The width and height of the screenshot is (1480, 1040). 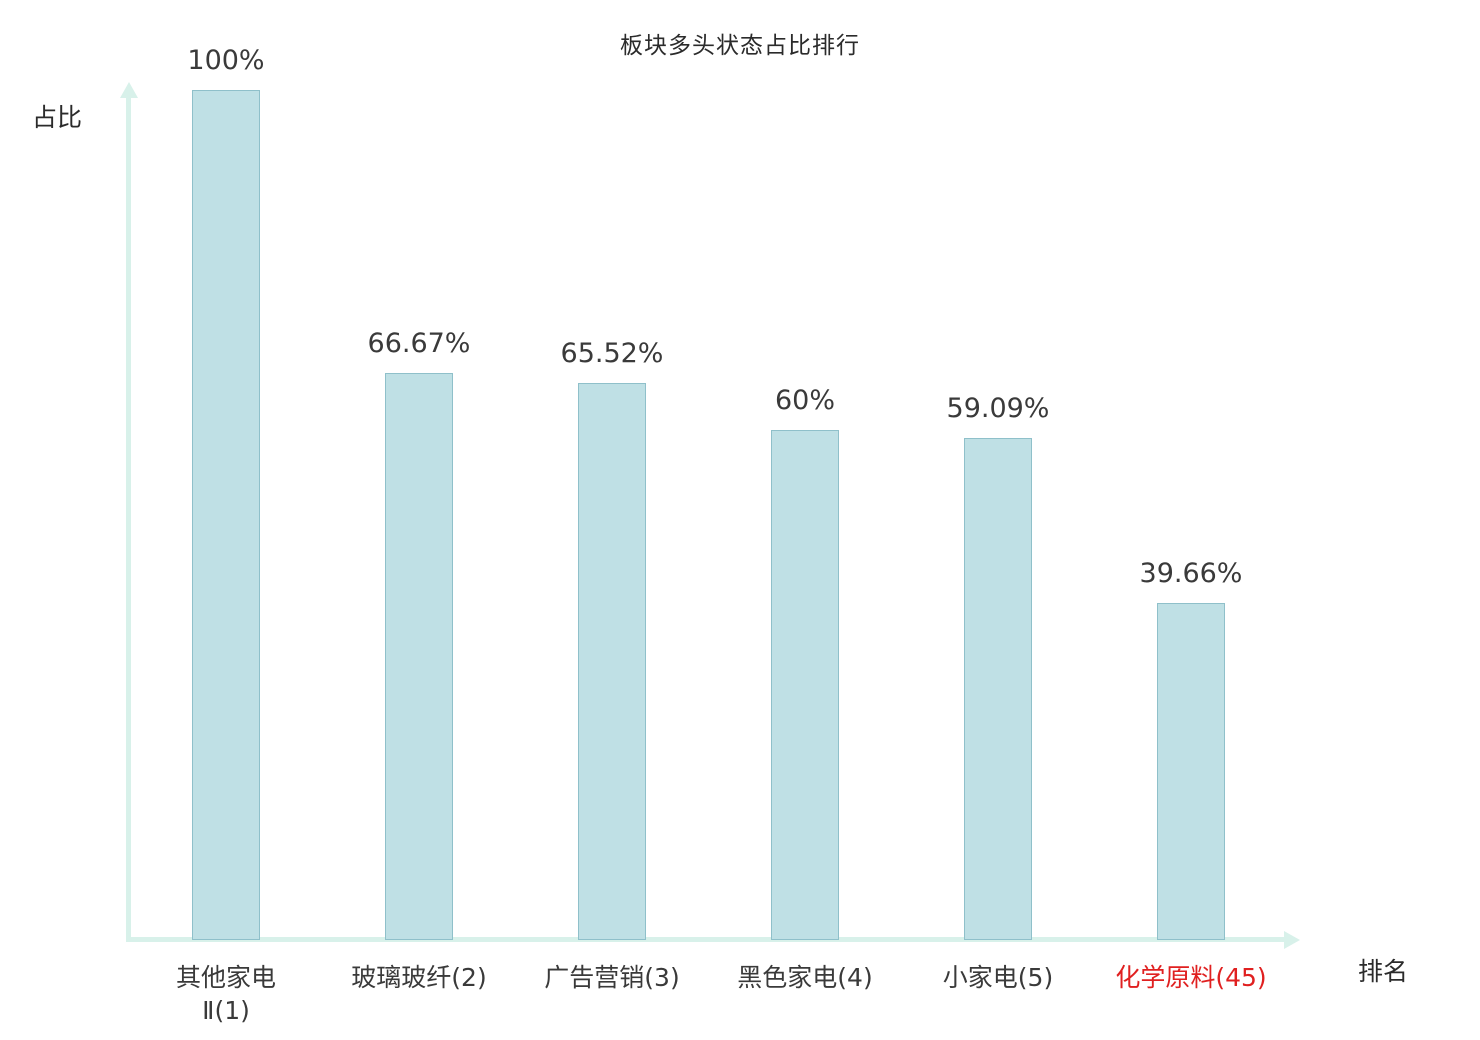 I want to click on bar-value-label: 60%, so click(x=804, y=400).